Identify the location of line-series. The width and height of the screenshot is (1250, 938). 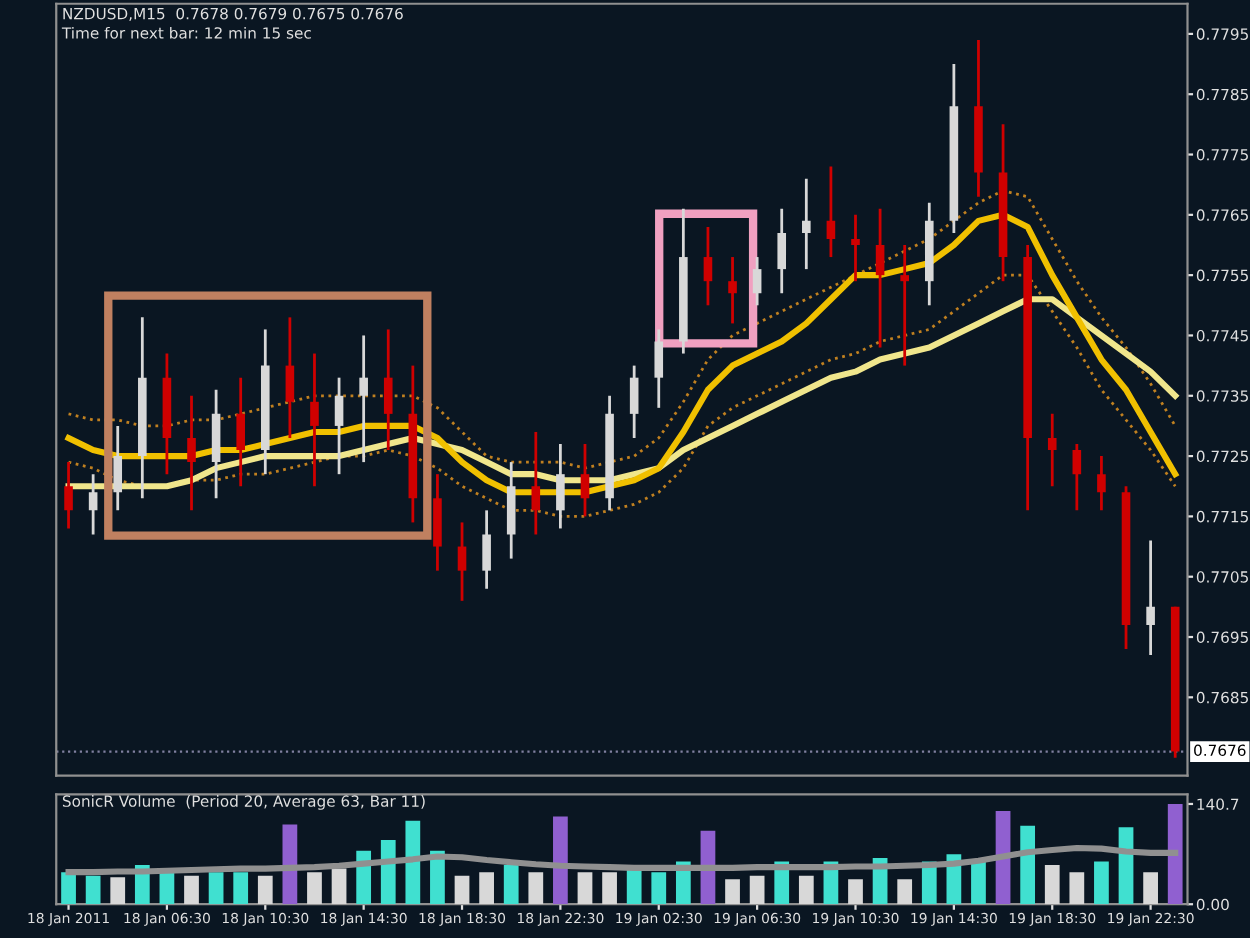
(622, 860).